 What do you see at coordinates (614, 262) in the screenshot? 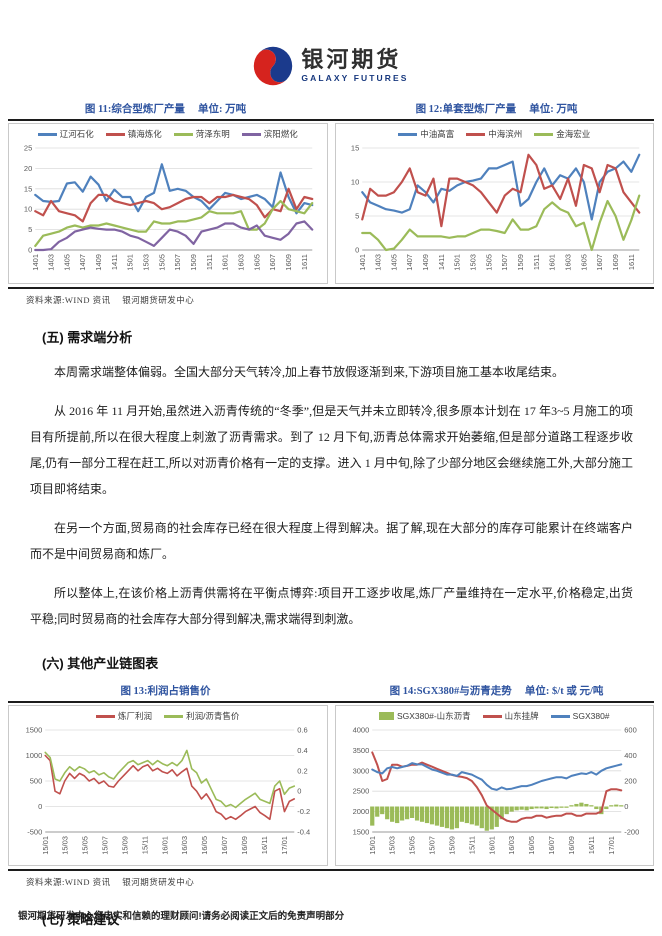
I see `svg-text: 1609` at bounding box center [614, 262].